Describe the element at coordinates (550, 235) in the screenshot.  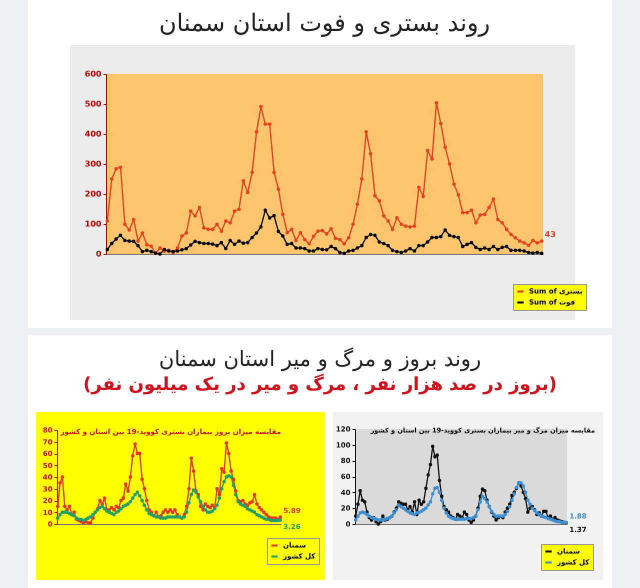
I see `data-label: 43` at that location.